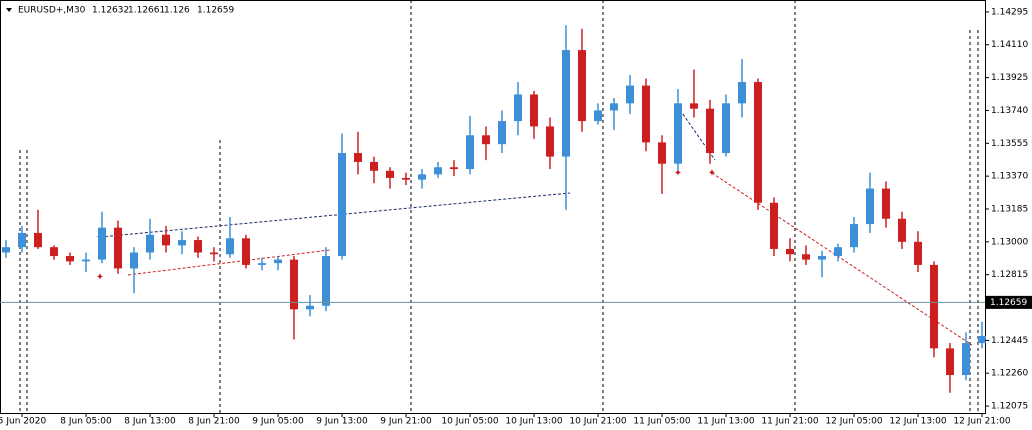 The height and width of the screenshot is (430, 1032). Describe the element at coordinates (1009, 45) in the screenshot. I see `y-tick-label: 1.14110` at that location.